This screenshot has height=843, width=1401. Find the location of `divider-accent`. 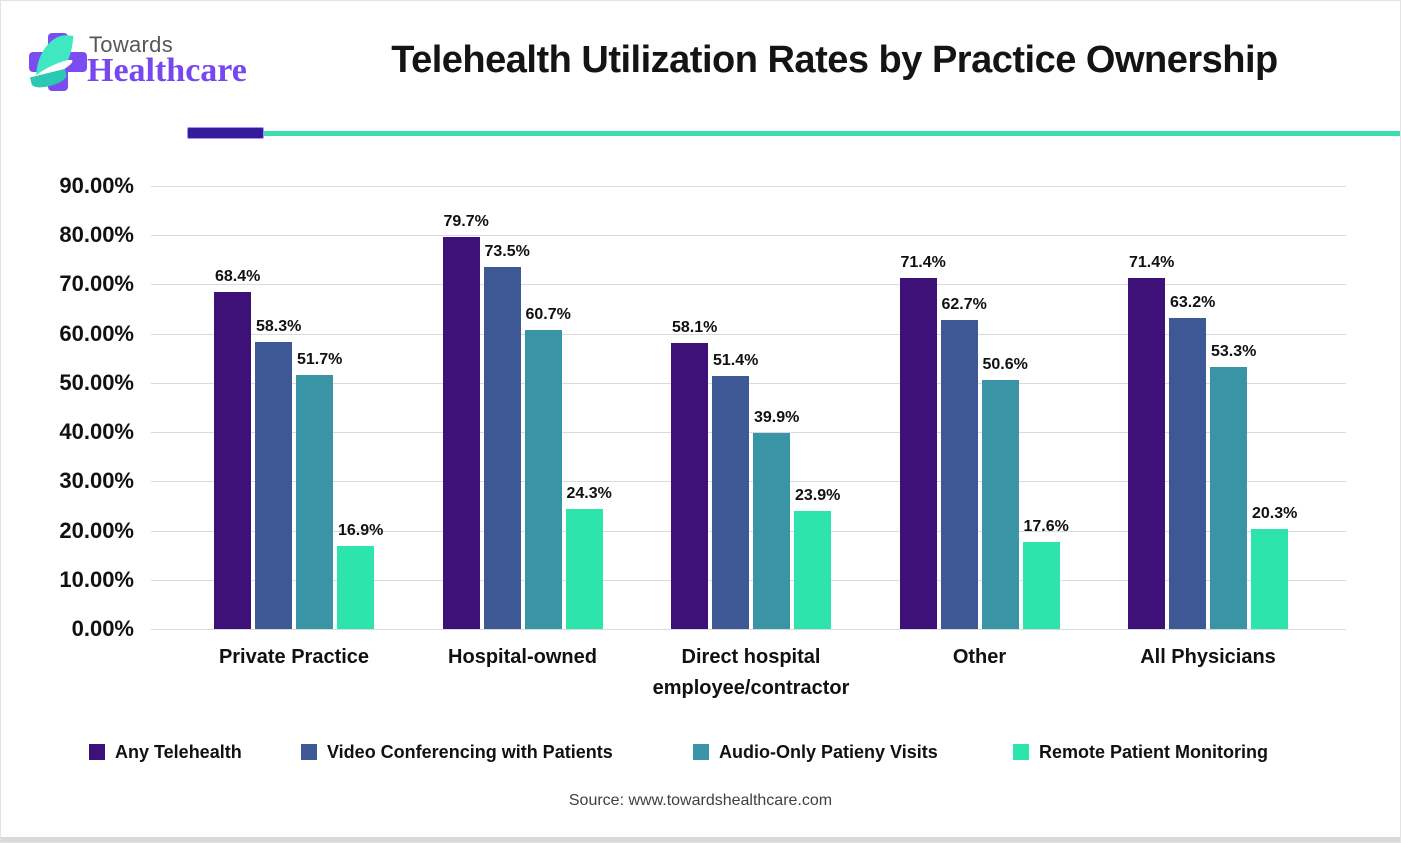

divider-accent is located at coordinates (225, 133).